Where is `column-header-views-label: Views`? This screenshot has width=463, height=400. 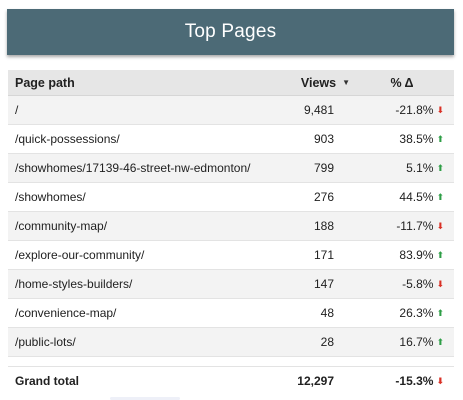
column-header-views-label: Views is located at coordinates (318, 82).